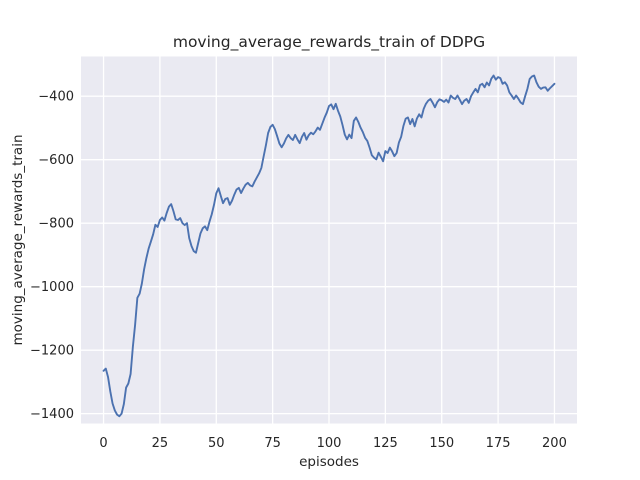 The image size is (640, 480). I want to click on x-tick-label: 25, so click(160, 443).